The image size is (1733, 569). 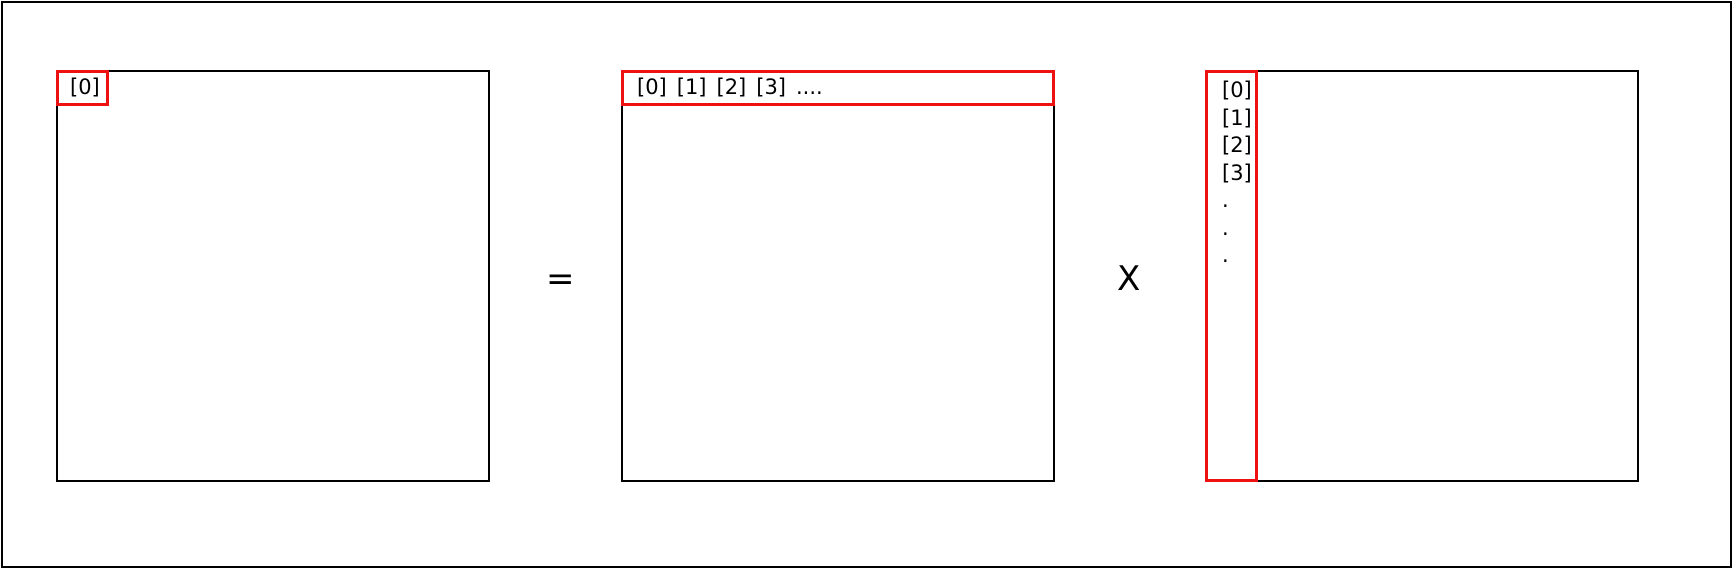 I want to click on first-row-highlight, so click(x=838, y=88).